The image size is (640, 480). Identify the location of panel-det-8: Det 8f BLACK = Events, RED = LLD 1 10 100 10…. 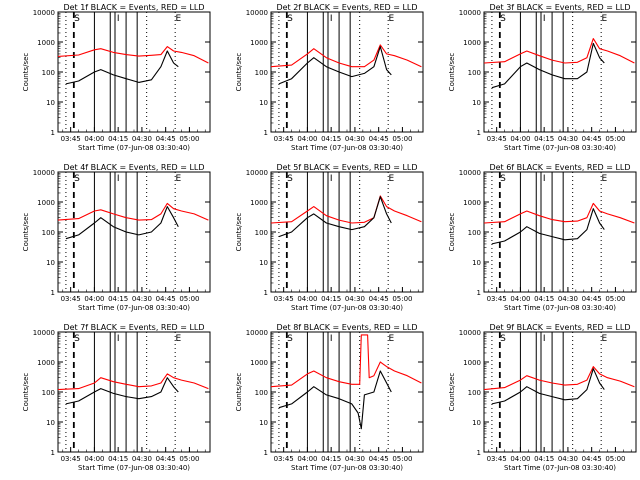
(329, 397).